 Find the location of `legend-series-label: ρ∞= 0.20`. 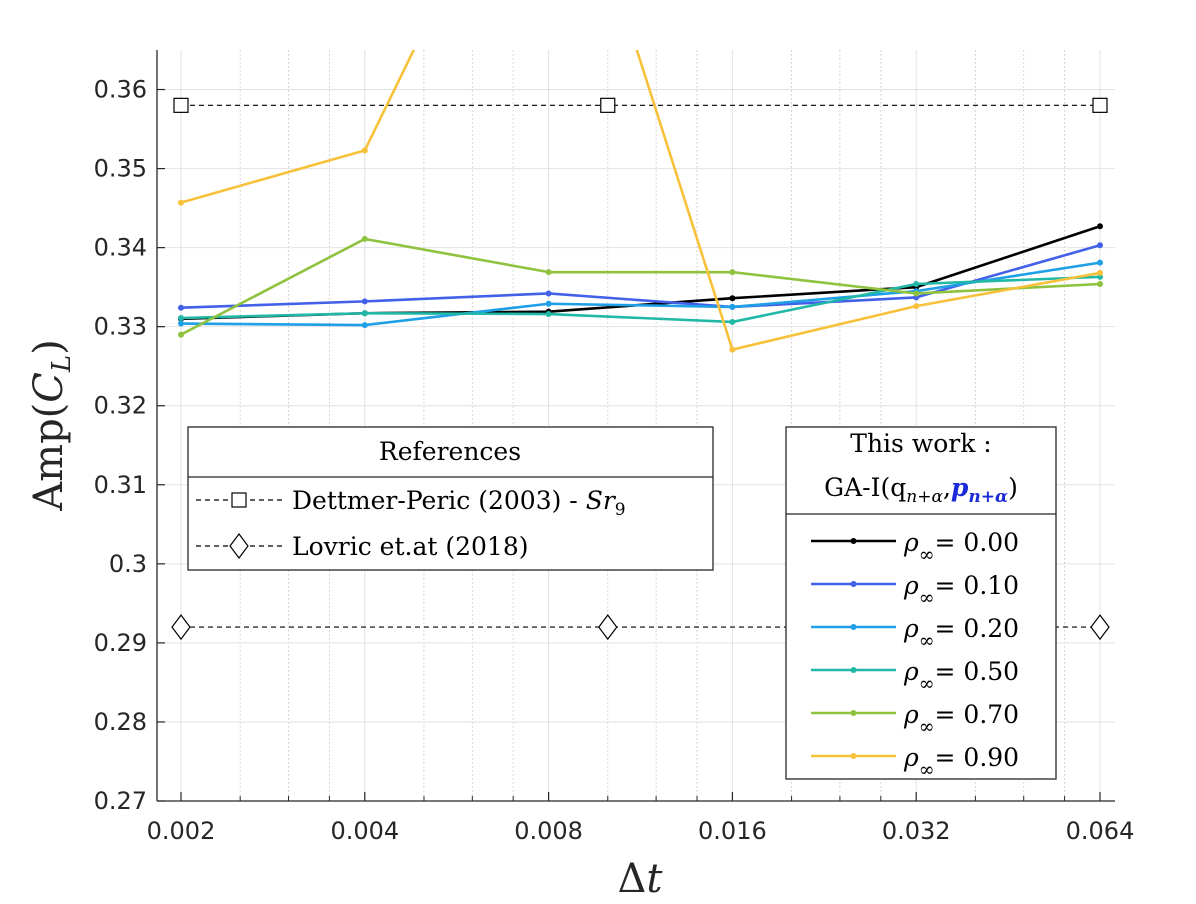

legend-series-label: ρ∞= 0.20 is located at coordinates (961, 633).